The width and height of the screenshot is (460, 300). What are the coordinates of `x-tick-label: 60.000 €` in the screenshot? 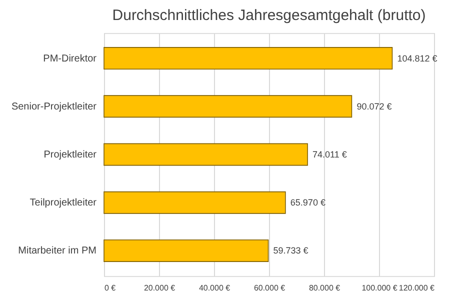 It's located at (270, 288).